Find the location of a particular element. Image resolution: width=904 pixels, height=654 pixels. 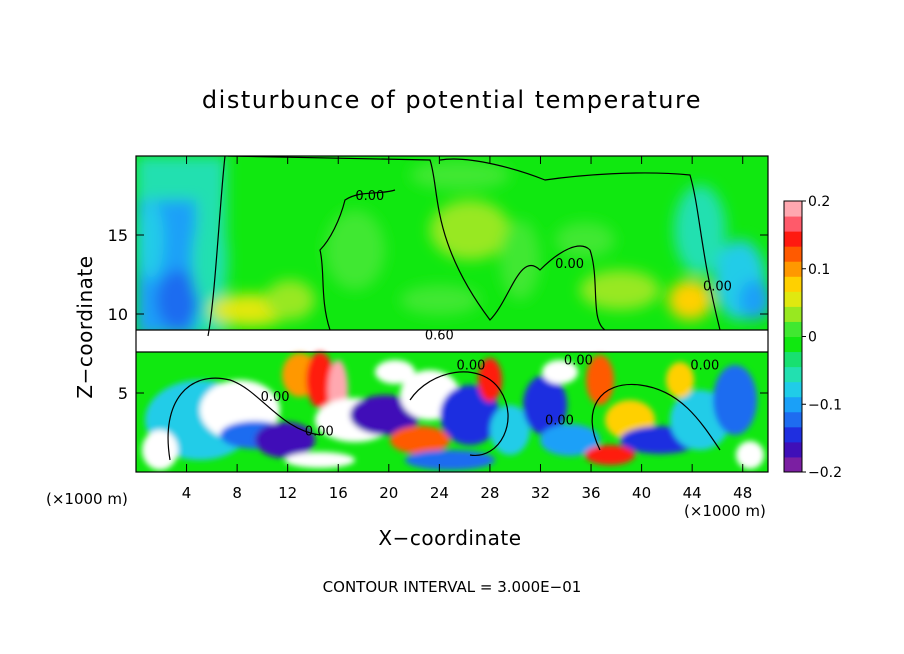

colorbar-tick-label: 0 is located at coordinates (812, 338).